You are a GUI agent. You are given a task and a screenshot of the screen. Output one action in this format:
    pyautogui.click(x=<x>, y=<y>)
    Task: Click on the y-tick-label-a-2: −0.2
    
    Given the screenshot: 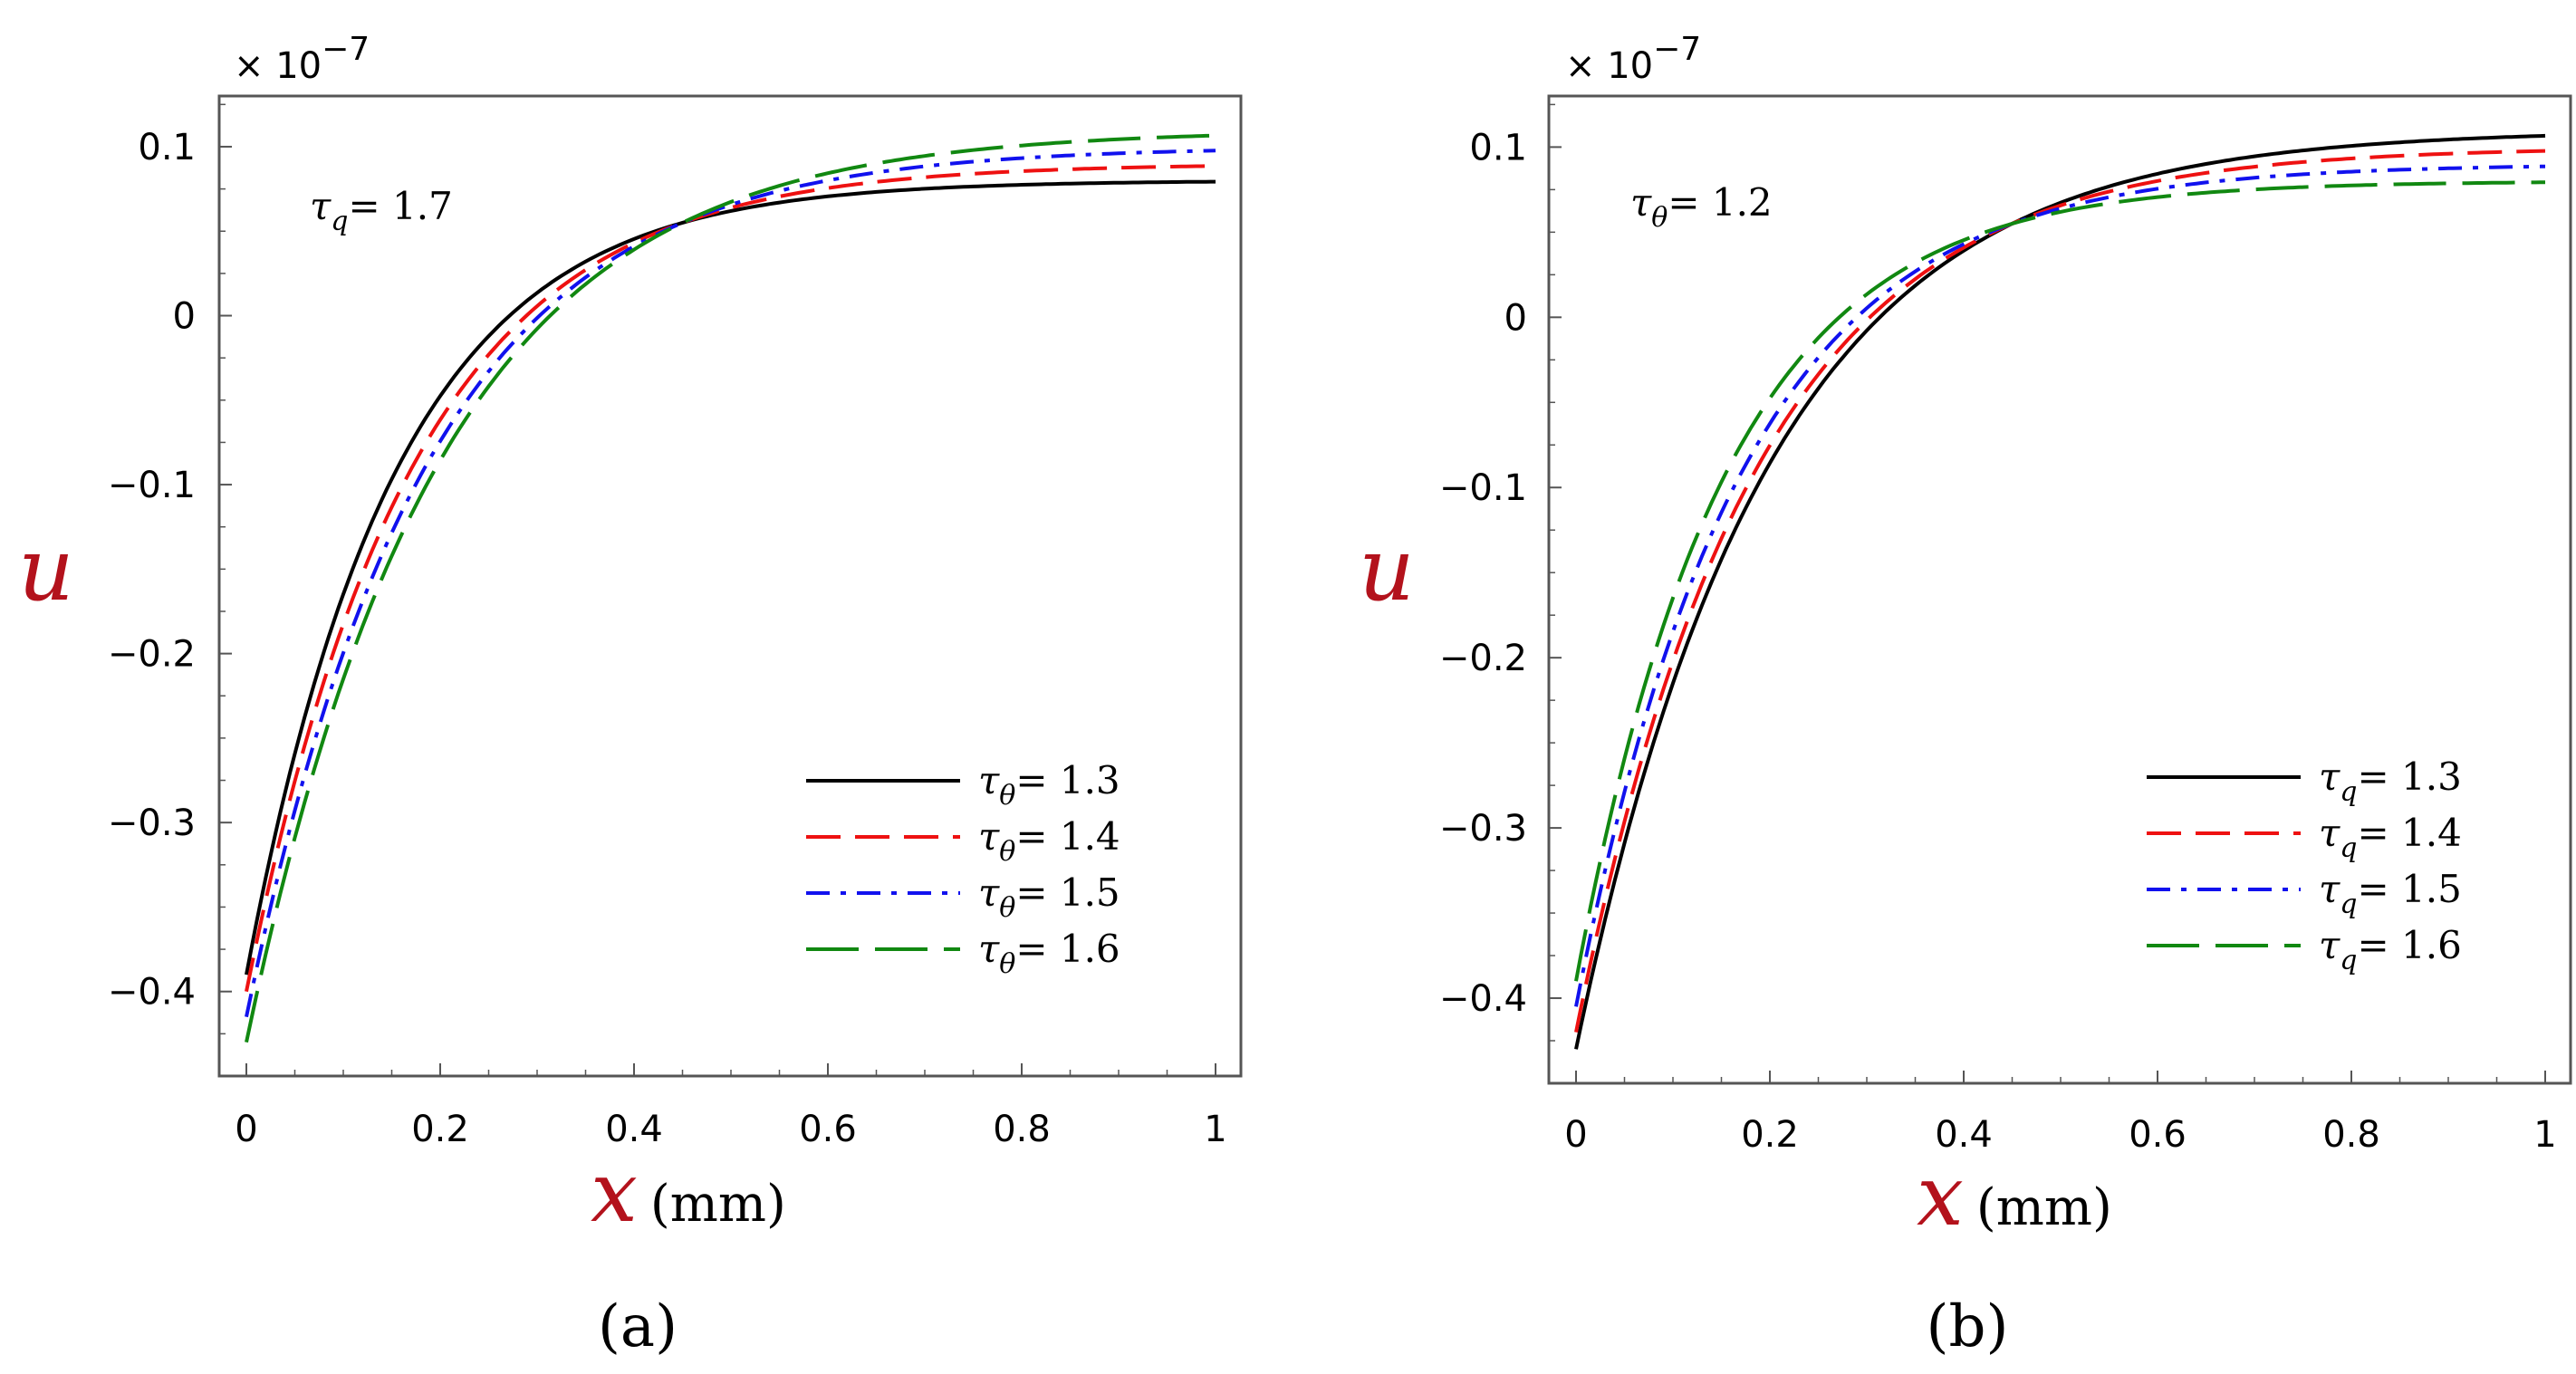 What is the action you would take?
    pyautogui.click(x=152, y=655)
    